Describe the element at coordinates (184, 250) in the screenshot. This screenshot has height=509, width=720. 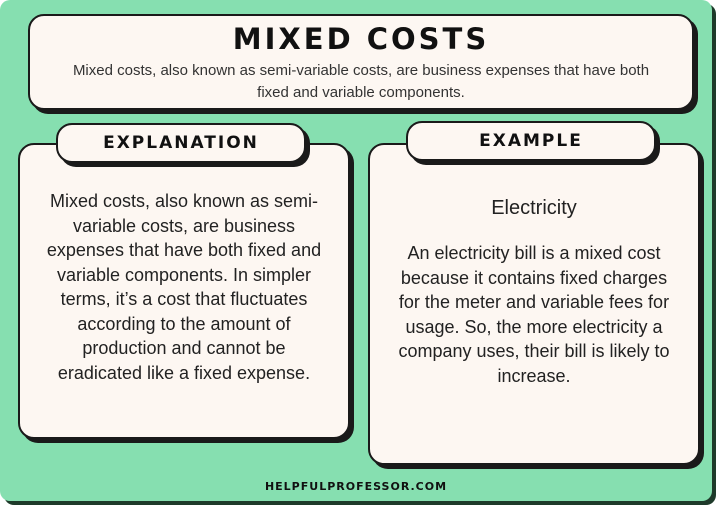
I see `explanation-line: expenses that have both fixed and` at that location.